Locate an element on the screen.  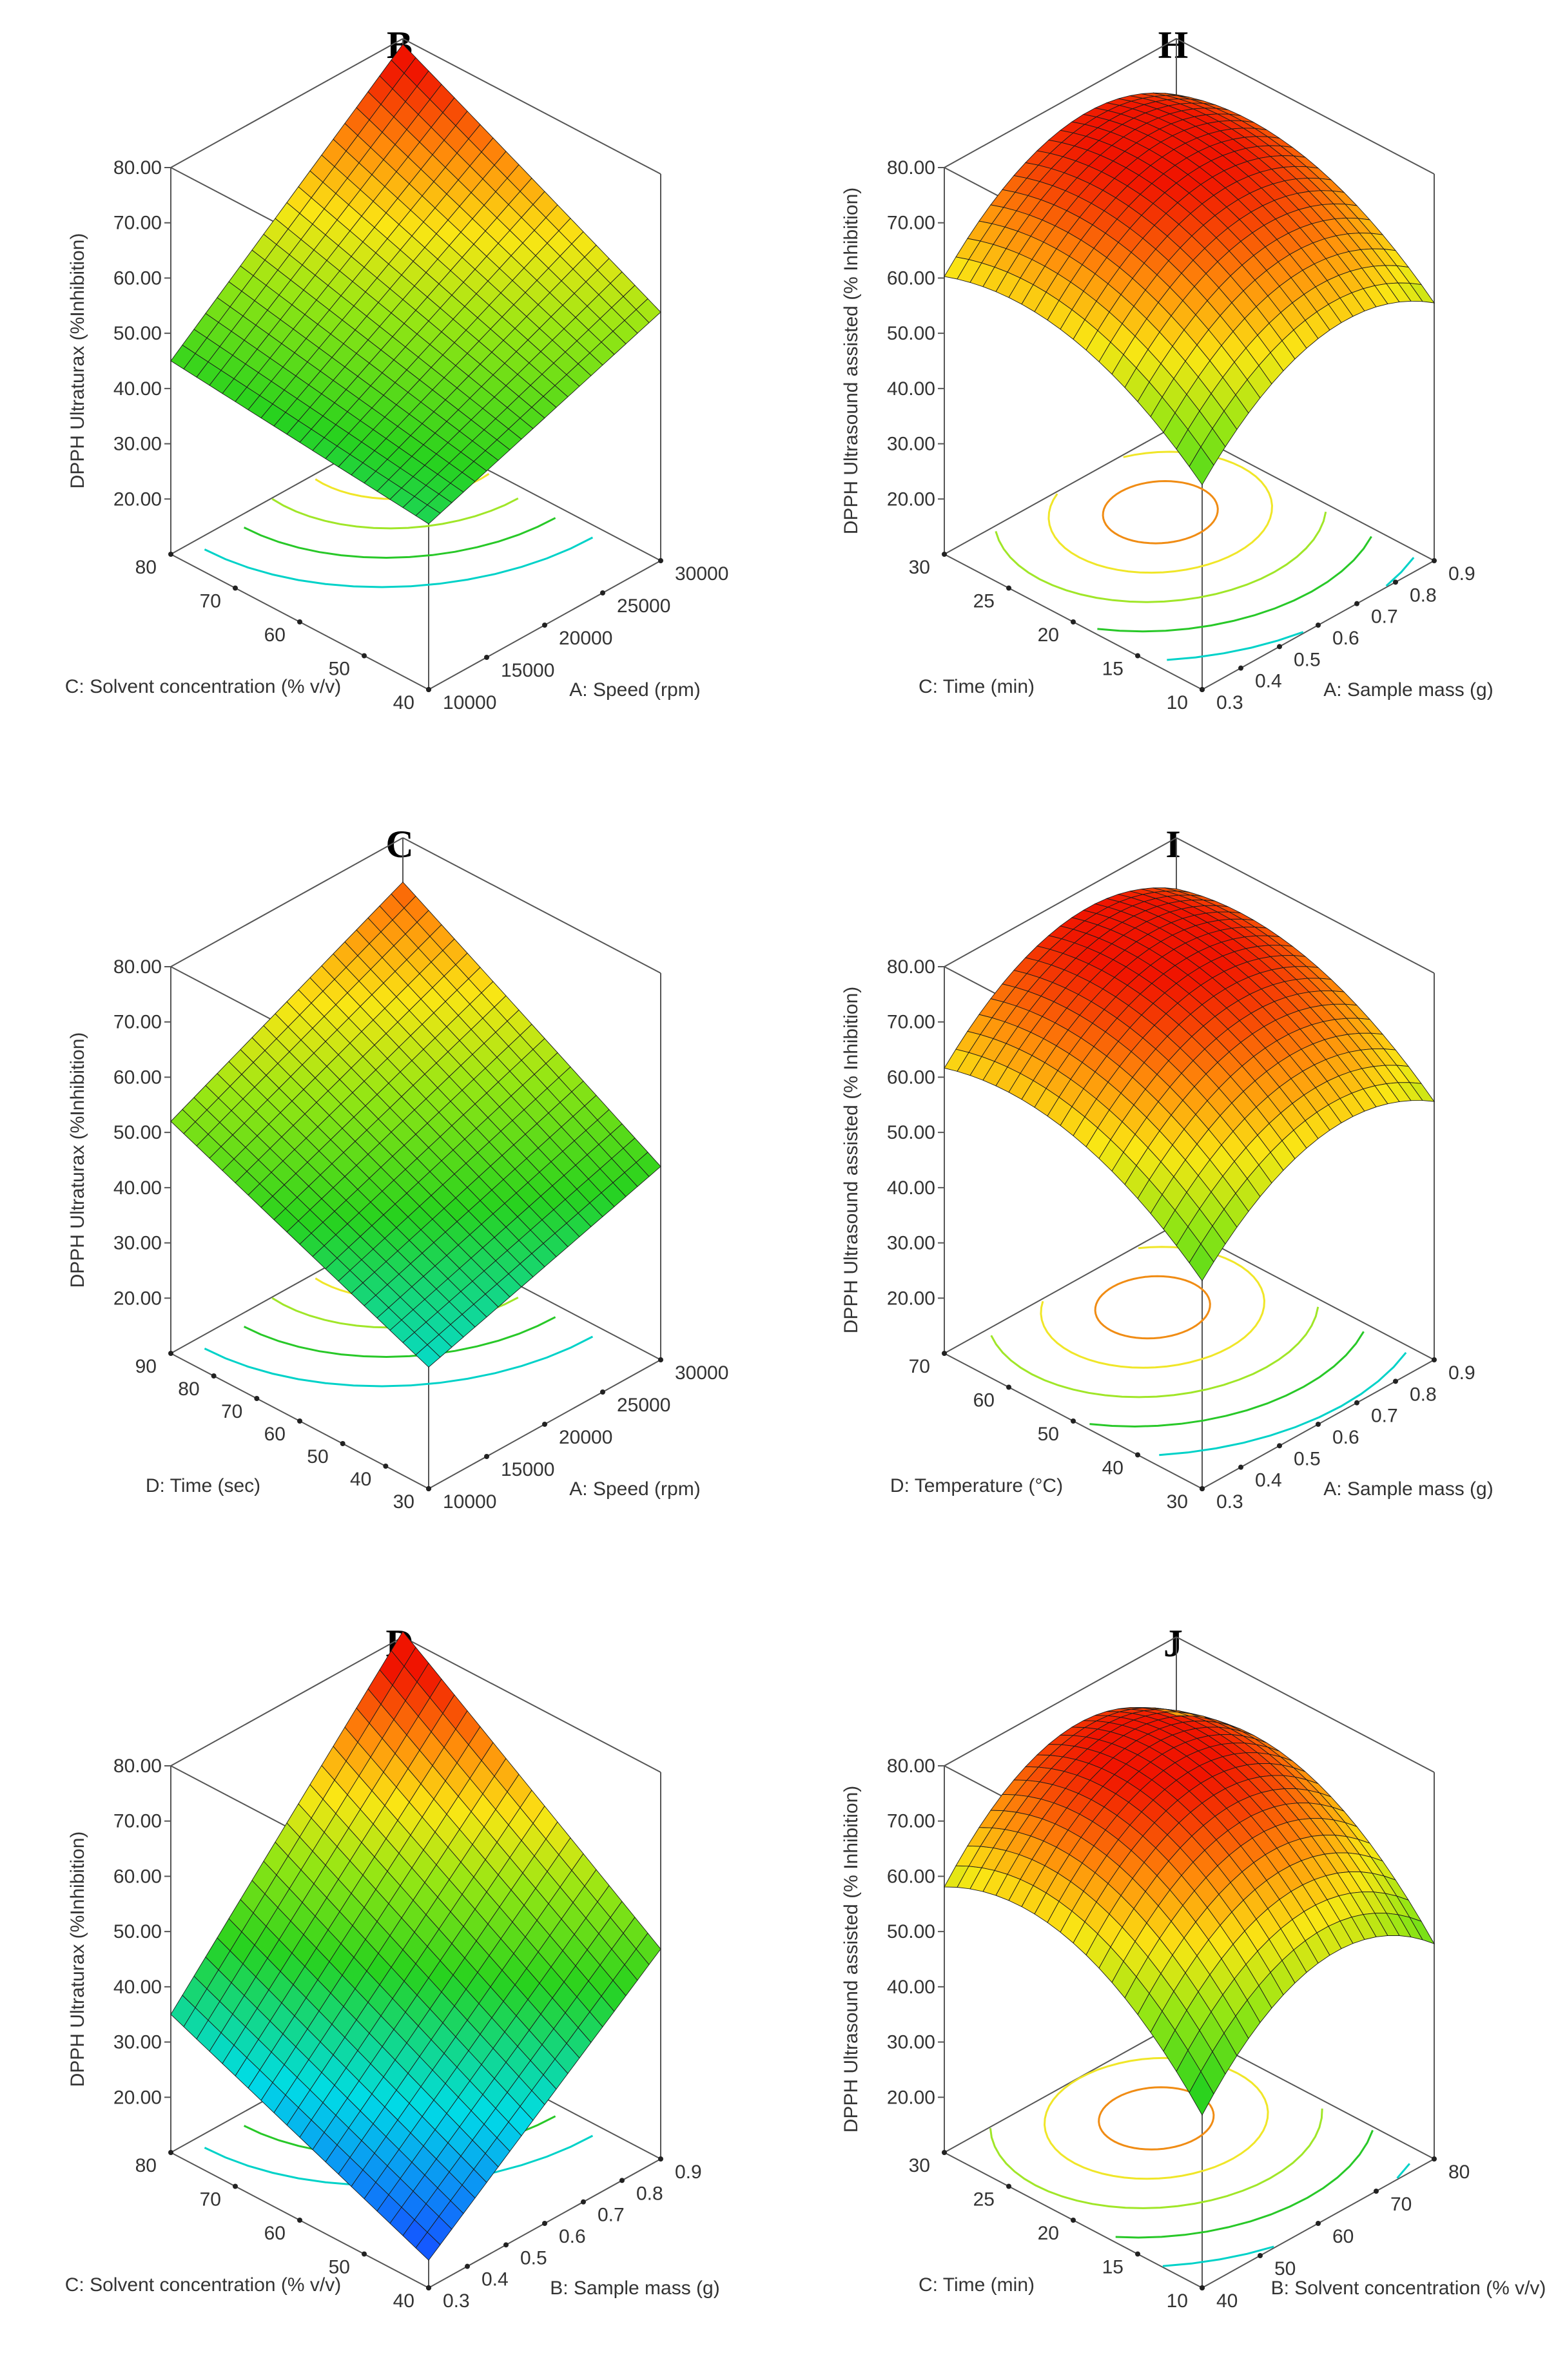
panel-label: I is located at coordinates (1172, 844).